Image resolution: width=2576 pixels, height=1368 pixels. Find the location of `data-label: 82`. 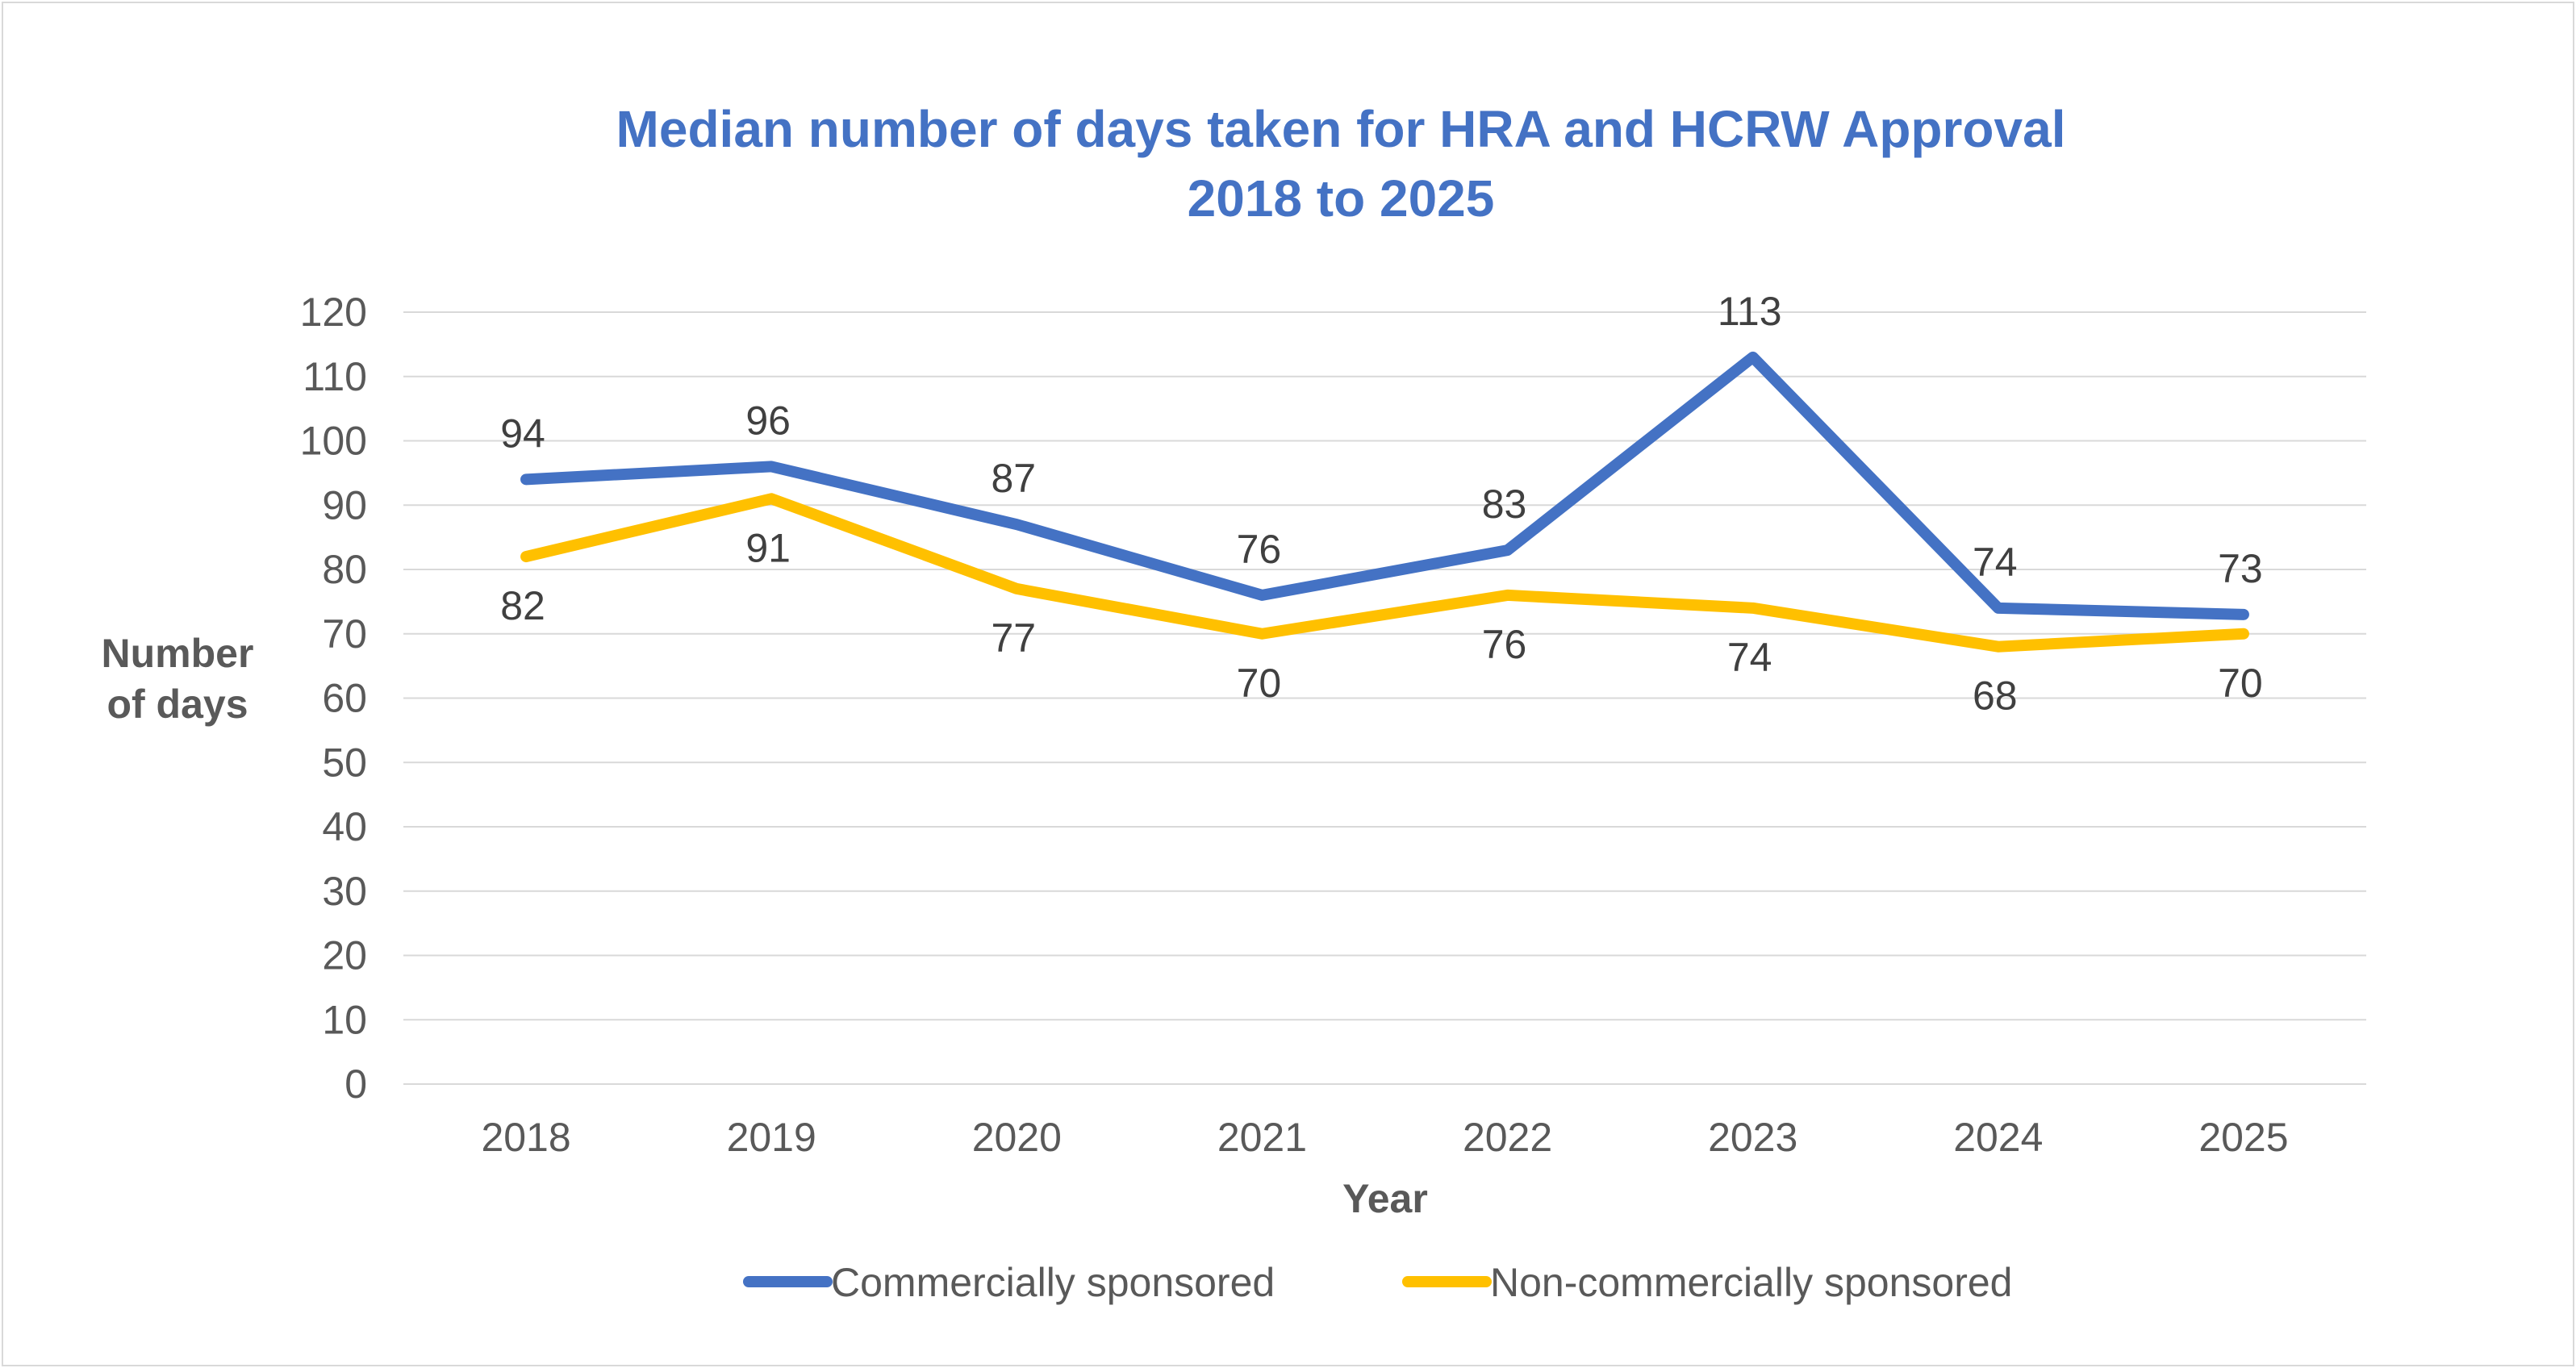

data-label: 82 is located at coordinates (522, 605).